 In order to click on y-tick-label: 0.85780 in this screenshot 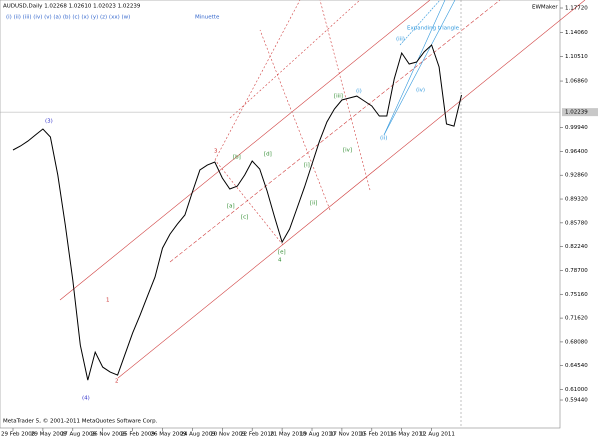, I will do `click(576, 223)`.